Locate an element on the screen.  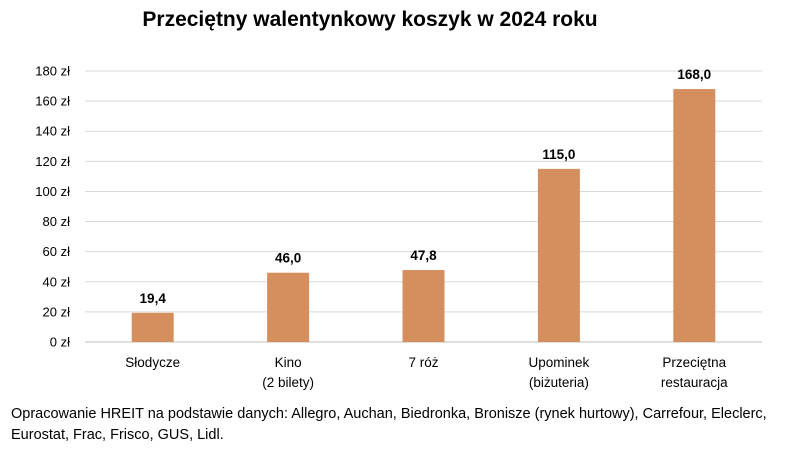
data-label: 46,0 is located at coordinates (288, 258).